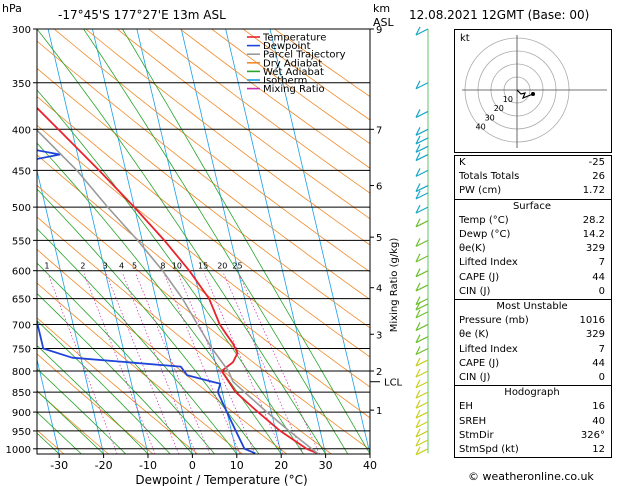 The image size is (629, 486). I want to click on asl-axis-label: ASL, so click(383, 22).